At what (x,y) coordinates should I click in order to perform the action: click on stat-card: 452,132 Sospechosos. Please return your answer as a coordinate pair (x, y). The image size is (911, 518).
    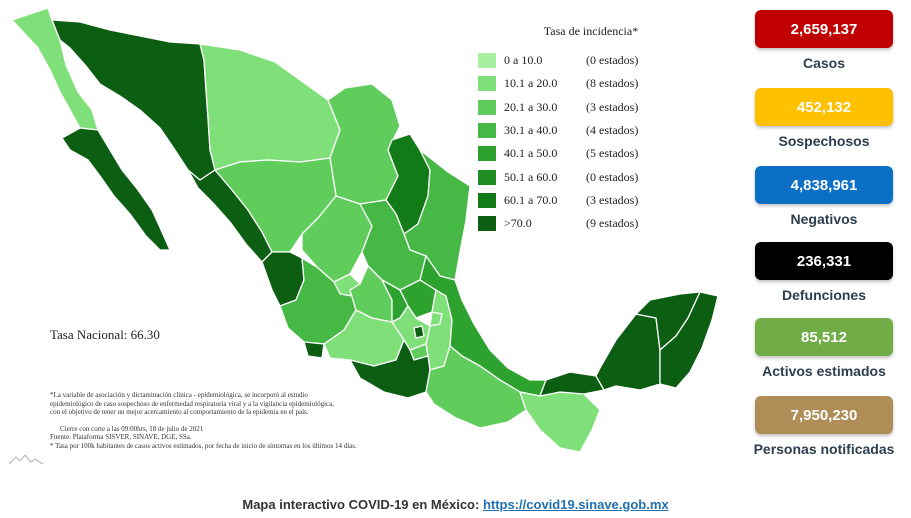
    Looking at the image, I should click on (824, 119).